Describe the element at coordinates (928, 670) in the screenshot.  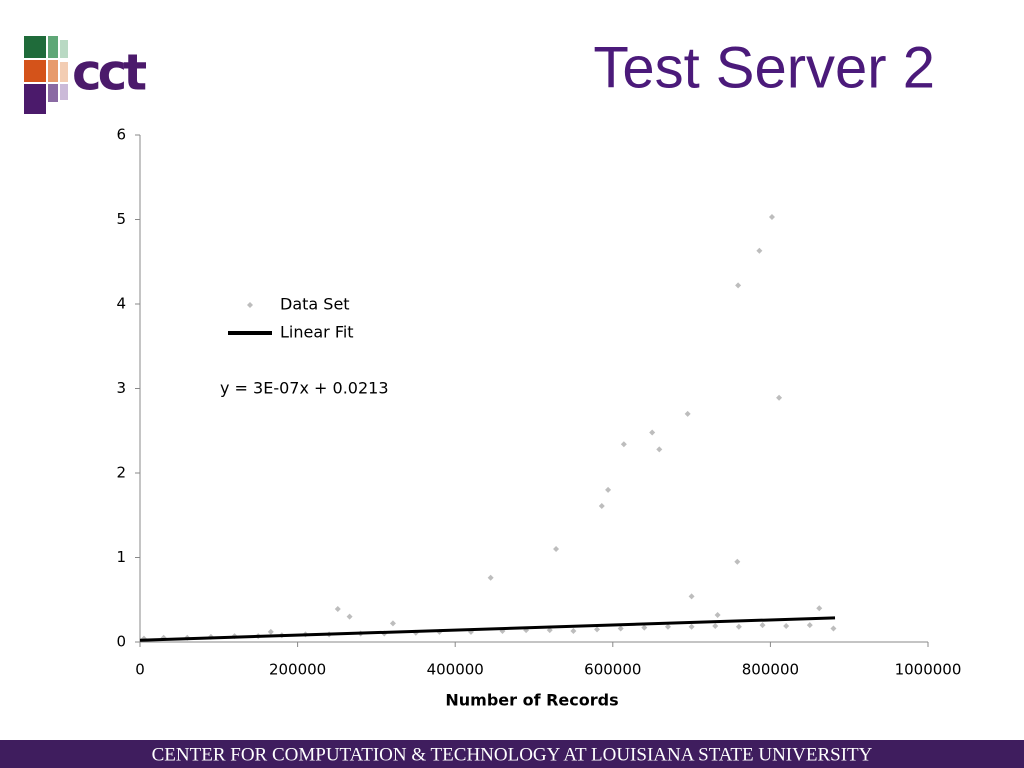
I see `x-tick-label: 1000000` at that location.